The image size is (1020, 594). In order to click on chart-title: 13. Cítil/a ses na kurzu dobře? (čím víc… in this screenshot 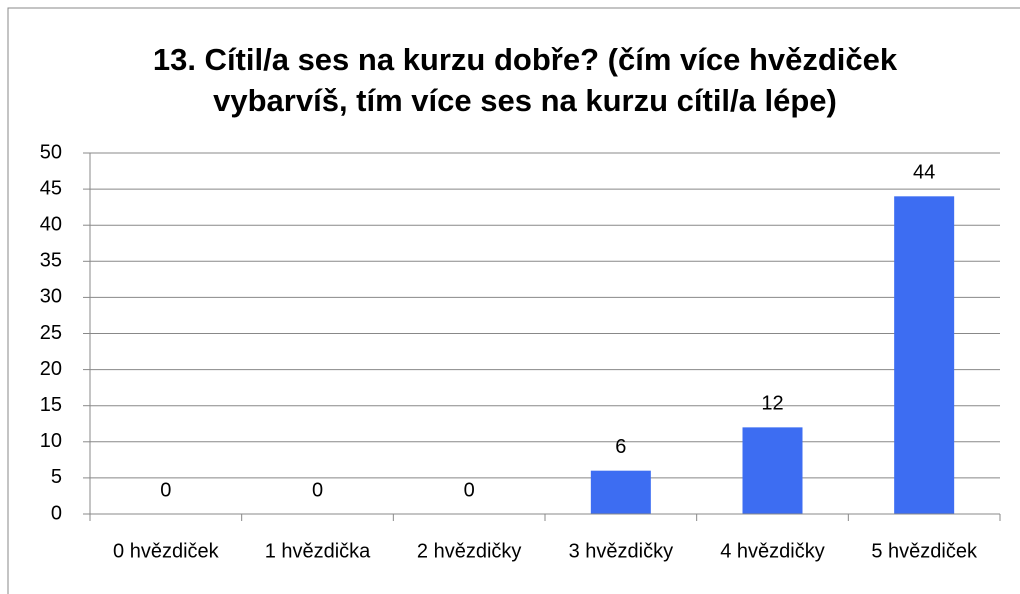, I will do `click(525, 59)`.